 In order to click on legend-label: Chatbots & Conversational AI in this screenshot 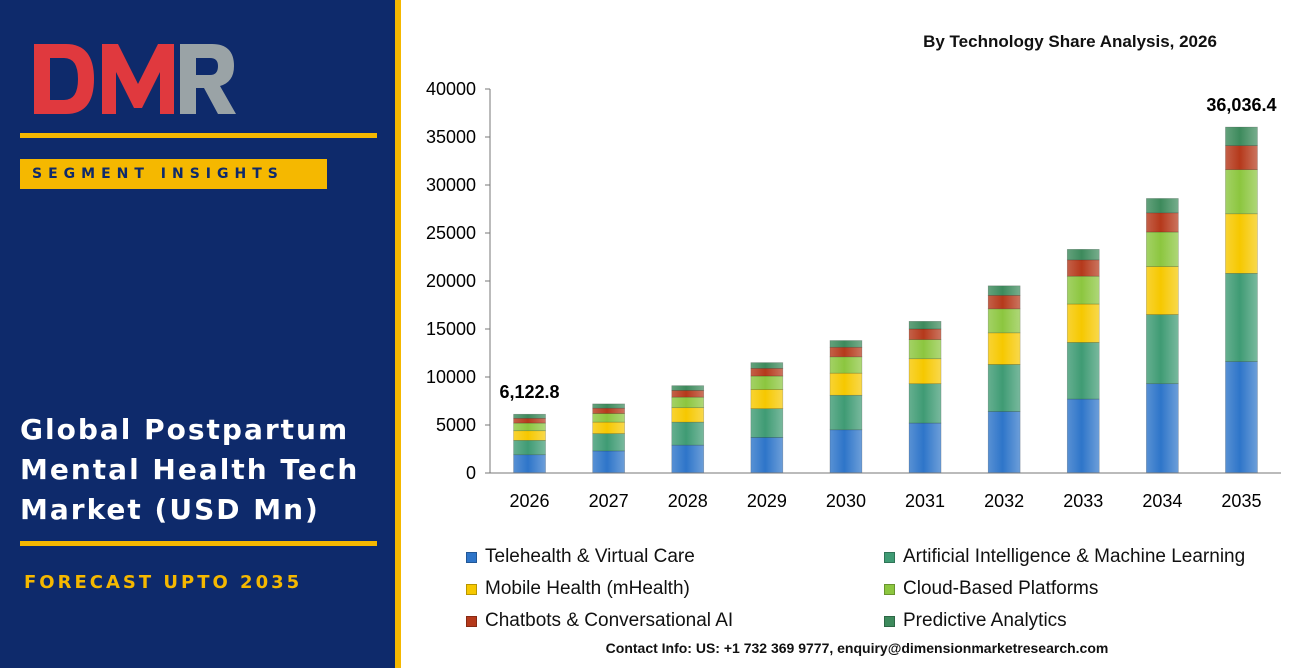, I will do `click(609, 620)`.